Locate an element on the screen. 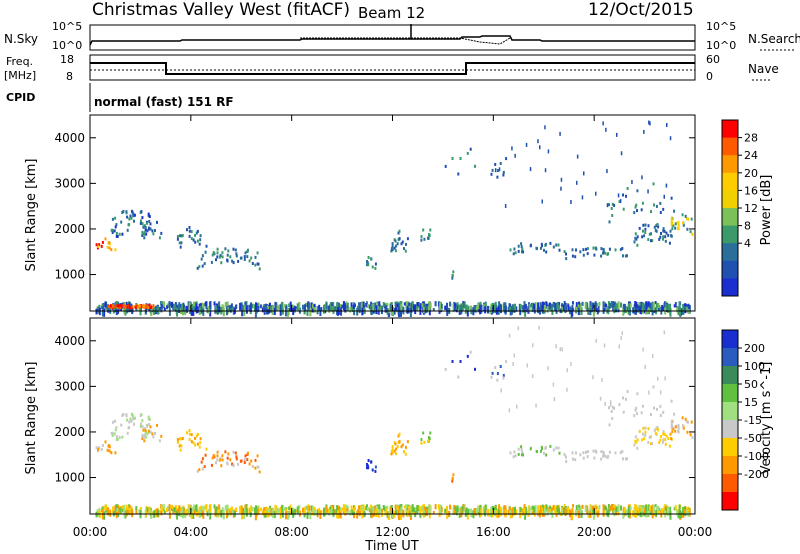  colorbar-tick-label: 8 is located at coordinates (747, 226).